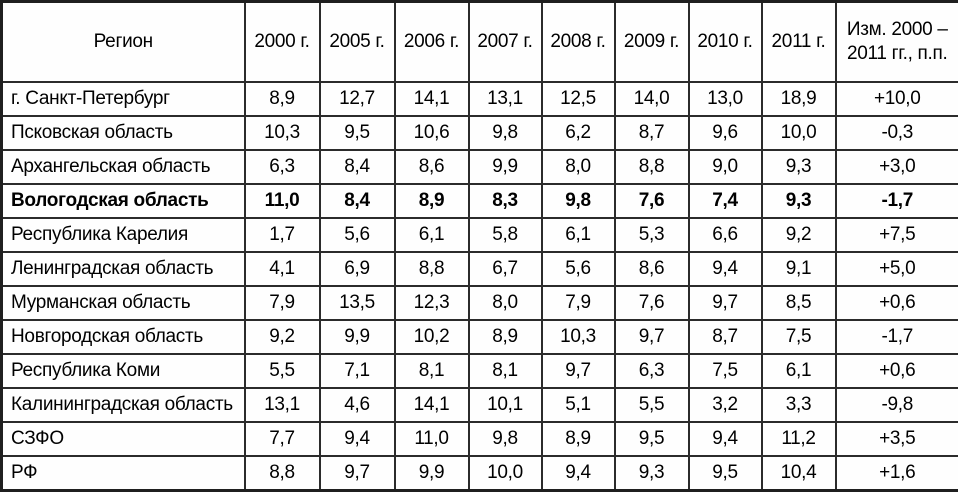 The width and height of the screenshot is (958, 492). What do you see at coordinates (505, 201) in the screenshot?
I see `value-cell: 8,3` at bounding box center [505, 201].